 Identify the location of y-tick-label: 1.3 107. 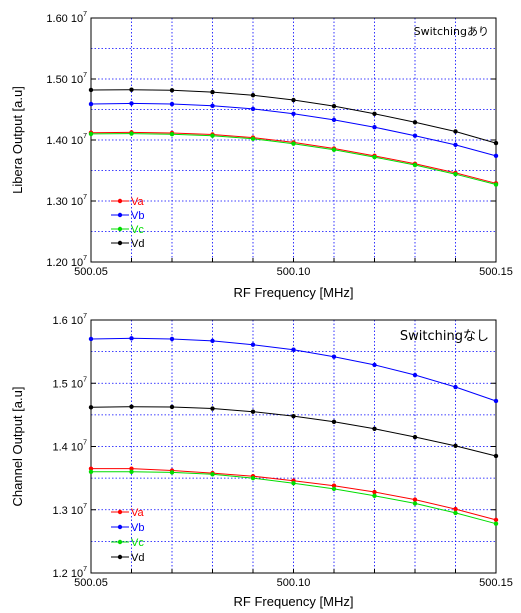
(70, 510).